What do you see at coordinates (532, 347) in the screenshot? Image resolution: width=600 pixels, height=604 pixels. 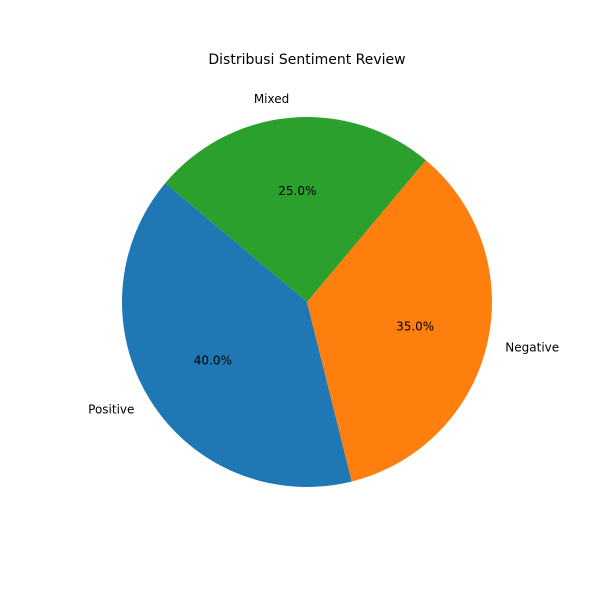 I see `slice-label-negative: Negative` at bounding box center [532, 347].